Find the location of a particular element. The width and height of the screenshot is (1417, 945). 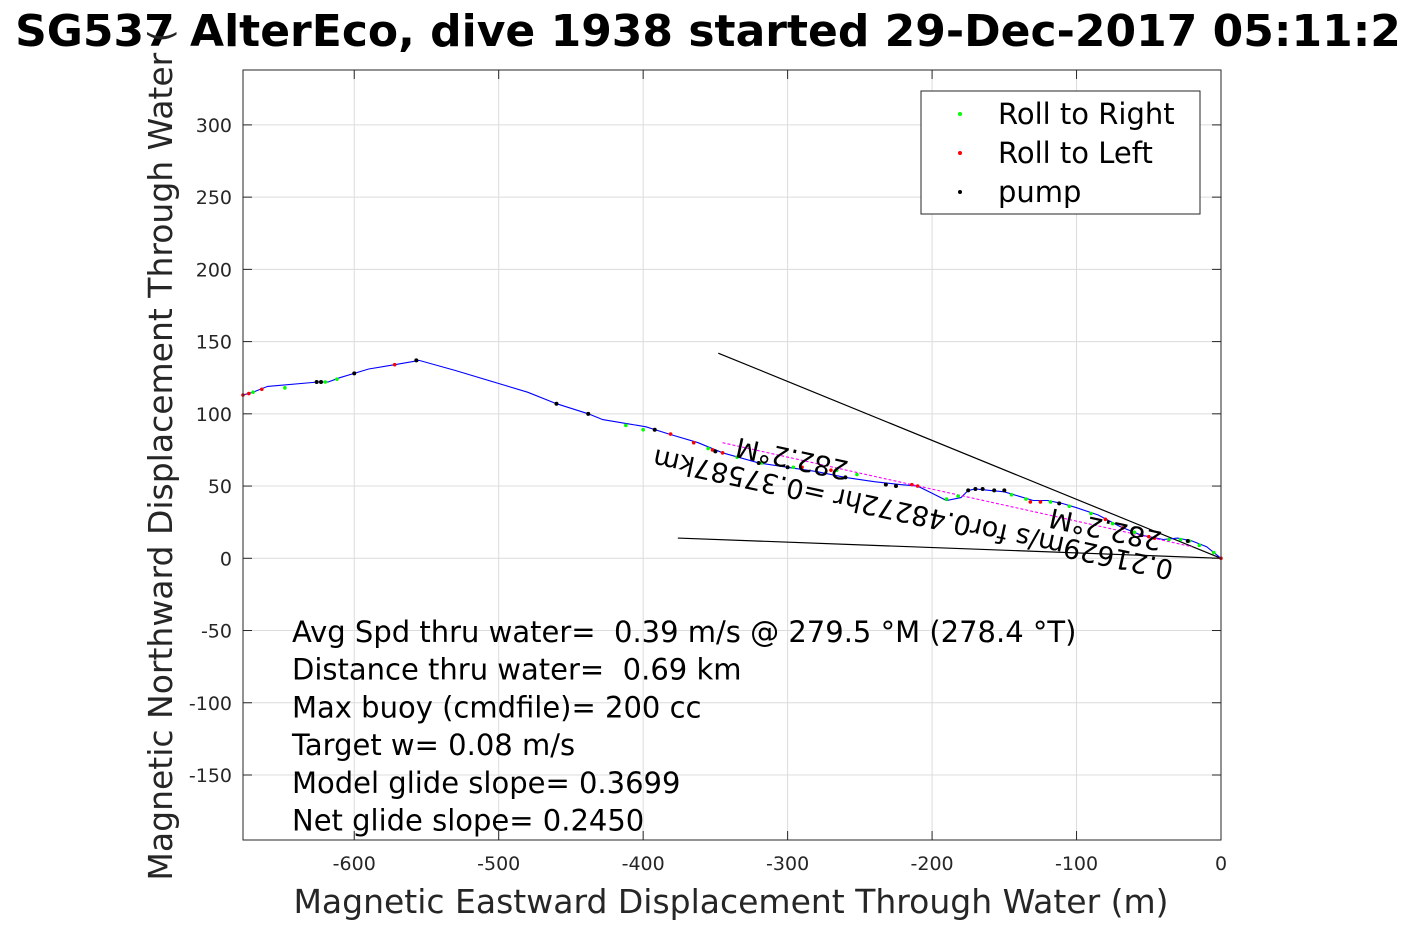

reference-lines is located at coordinates (949, 455).